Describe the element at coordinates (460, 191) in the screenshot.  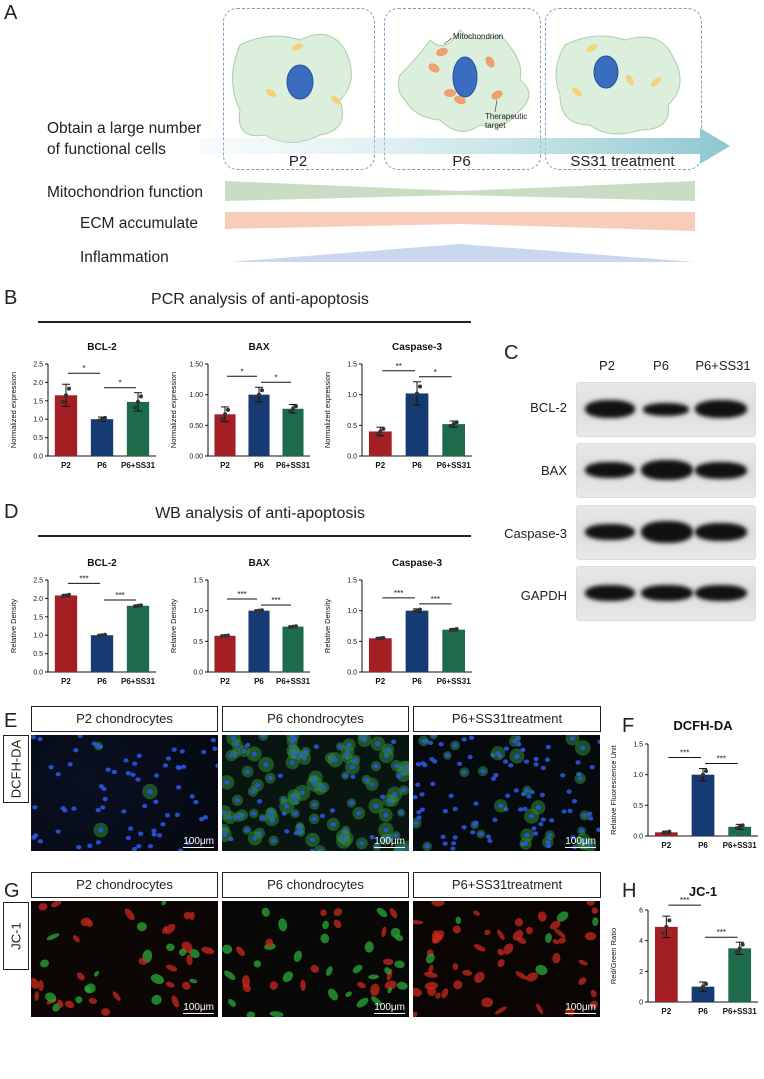
I see `trend-mito-function` at that location.